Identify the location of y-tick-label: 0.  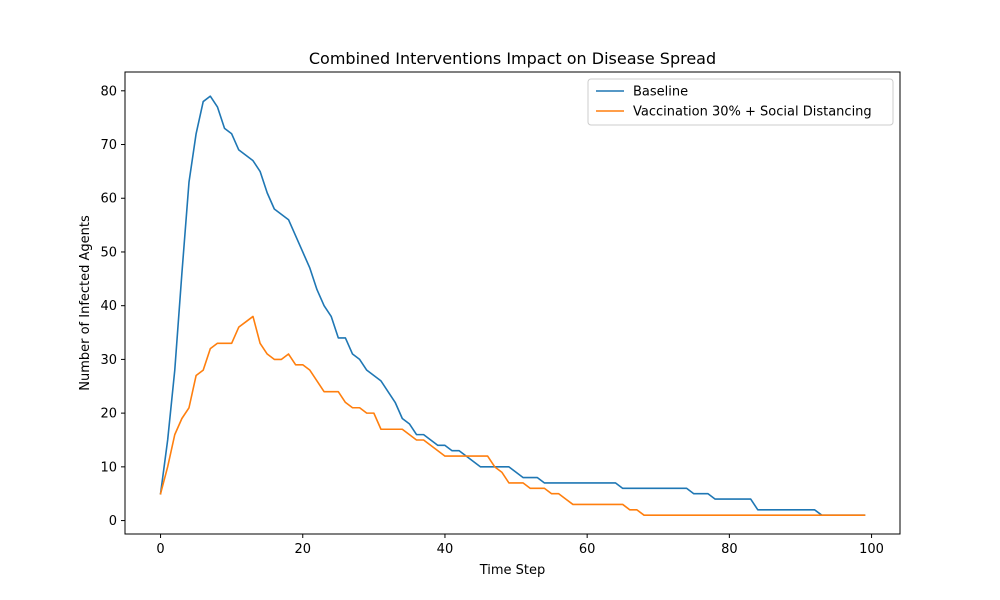
(113, 521).